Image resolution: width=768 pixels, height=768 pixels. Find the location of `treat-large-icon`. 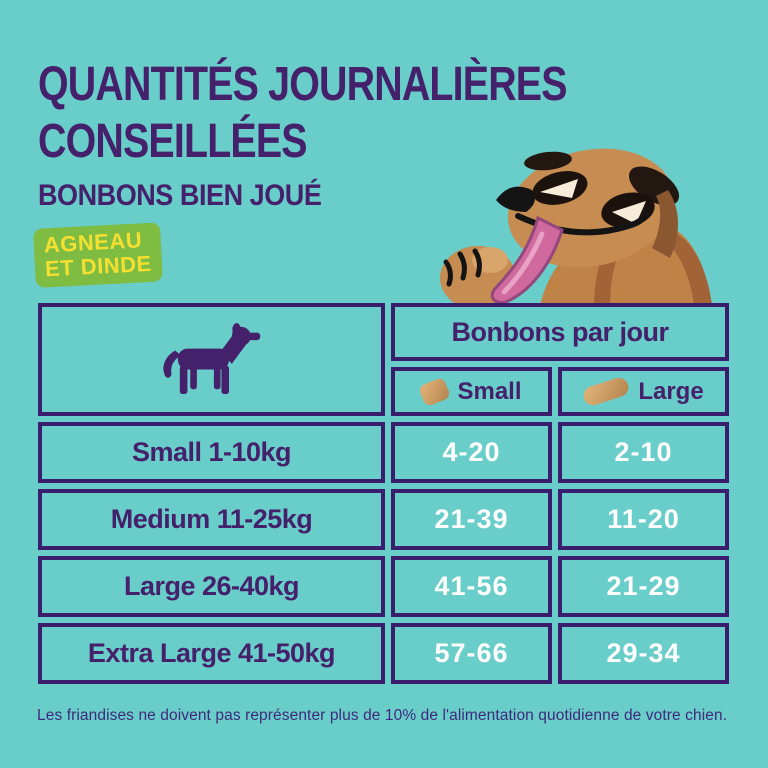

treat-large-icon is located at coordinates (606, 391).